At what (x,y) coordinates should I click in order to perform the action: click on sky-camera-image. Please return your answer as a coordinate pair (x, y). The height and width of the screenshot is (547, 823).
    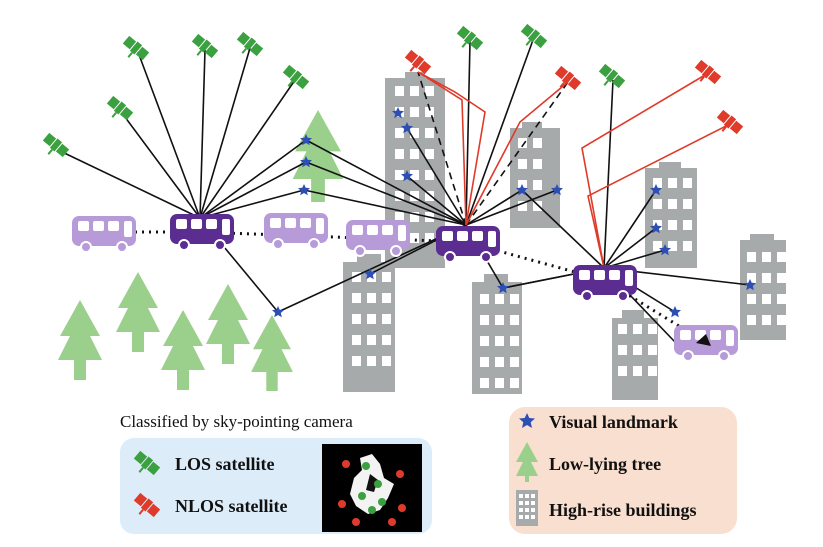
    Looking at the image, I should click on (372, 488).